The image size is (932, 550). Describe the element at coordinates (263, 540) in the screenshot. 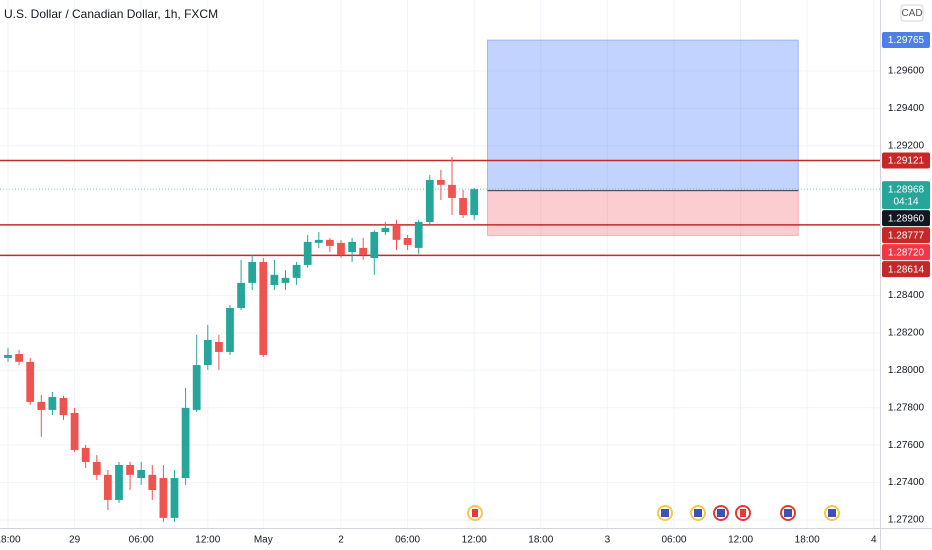

I see `x-tick-label: May` at that location.